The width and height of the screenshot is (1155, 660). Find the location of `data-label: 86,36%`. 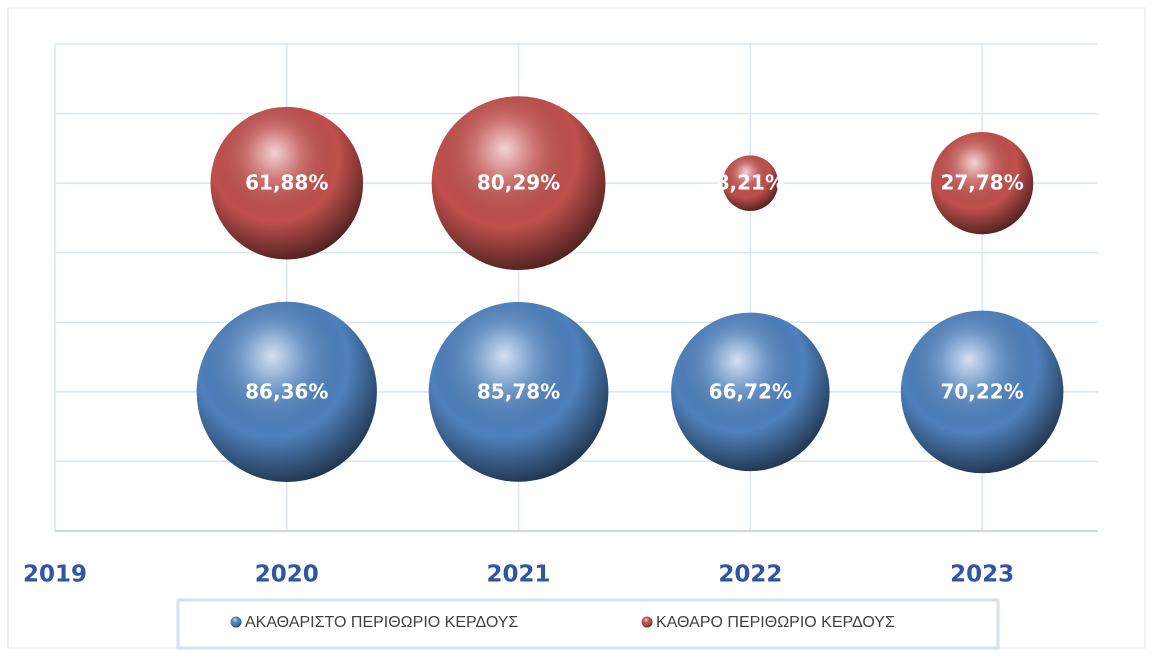

data-label: 86,36% is located at coordinates (286, 391).